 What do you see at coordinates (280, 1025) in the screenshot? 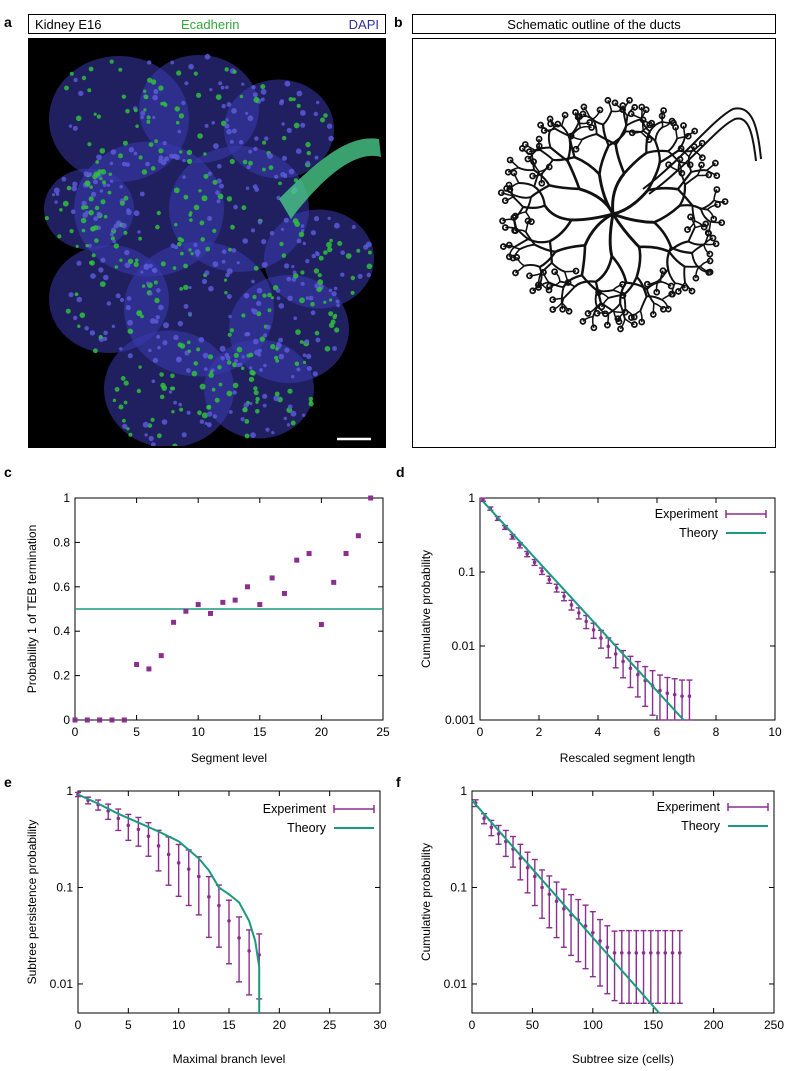
I see `x-tick-label: 20` at bounding box center [280, 1025].